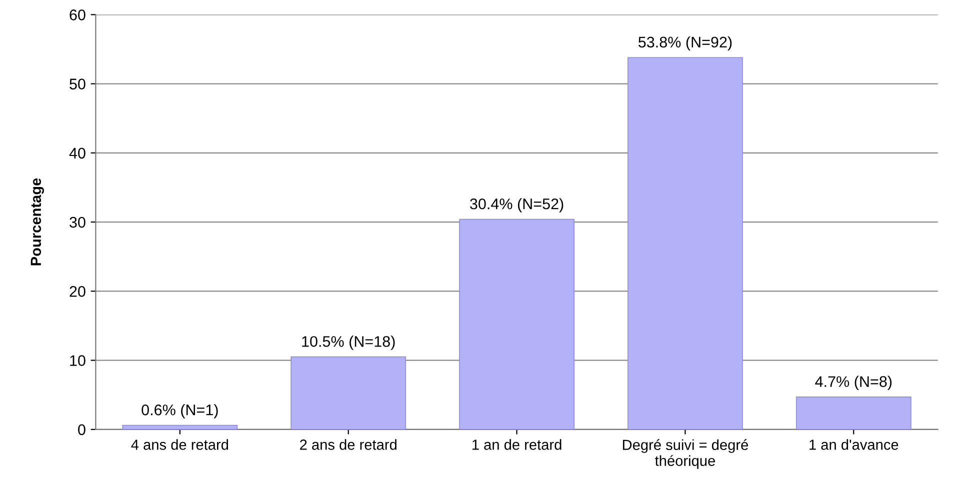  Describe the element at coordinates (37, 222) in the screenshot. I see `y-axis-title: Pourcentage` at that location.